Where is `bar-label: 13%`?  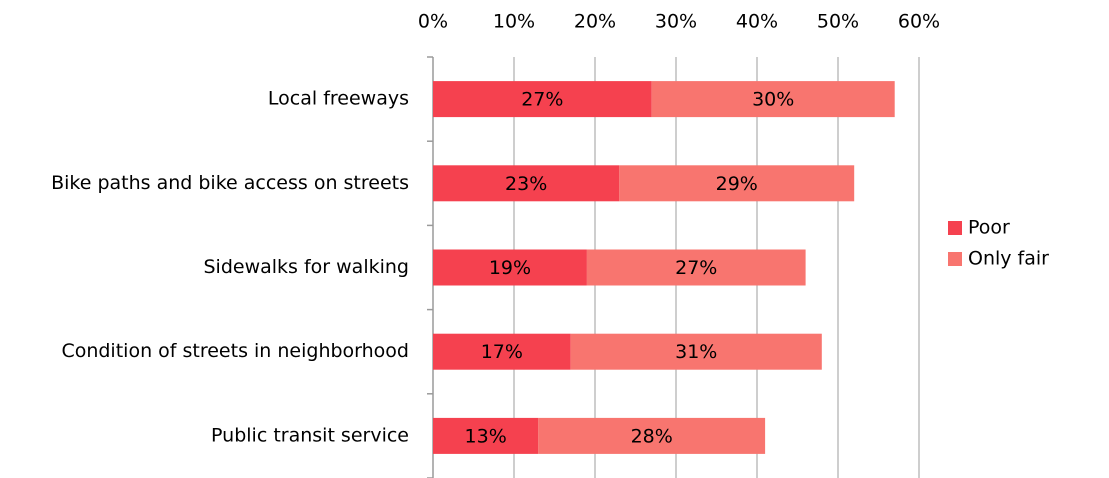
bar-label: 13% is located at coordinates (486, 436).